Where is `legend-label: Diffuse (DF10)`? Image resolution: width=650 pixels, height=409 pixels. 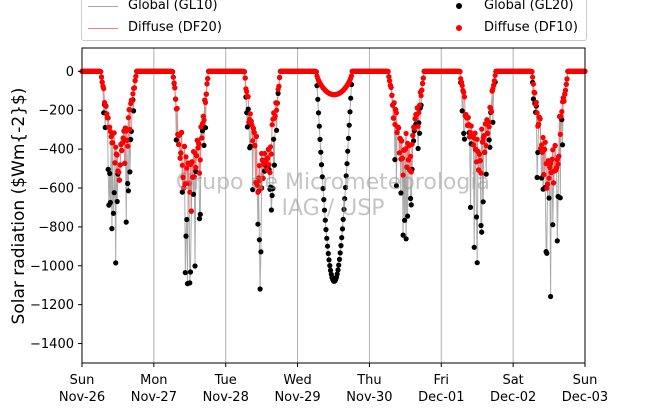 legend-label: Diffuse (DF10) is located at coordinates (531, 27).